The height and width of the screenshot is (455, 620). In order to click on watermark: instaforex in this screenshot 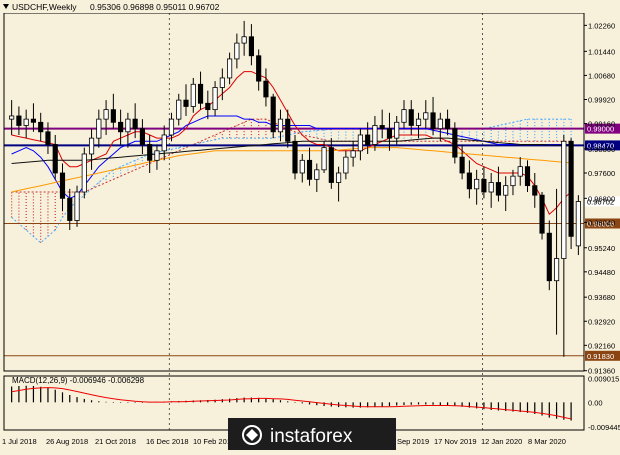, I will do `click(312, 435)`.